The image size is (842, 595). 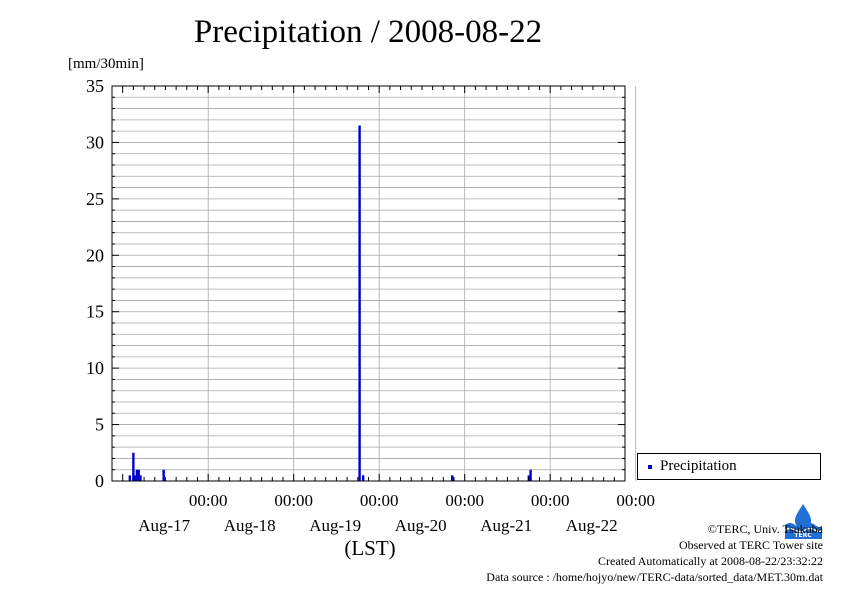 I want to click on chart-title: Precipitation / 2008-08-22, so click(x=368, y=32).